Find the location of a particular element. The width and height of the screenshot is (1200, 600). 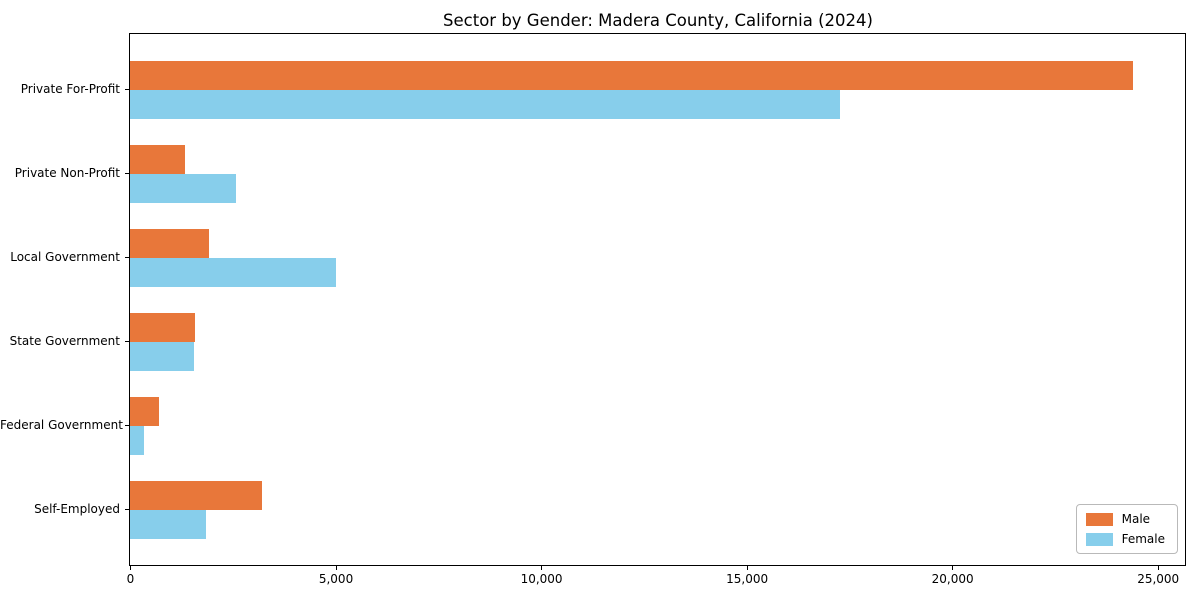

x-tick-label: 5,000 is located at coordinates (336, 579).